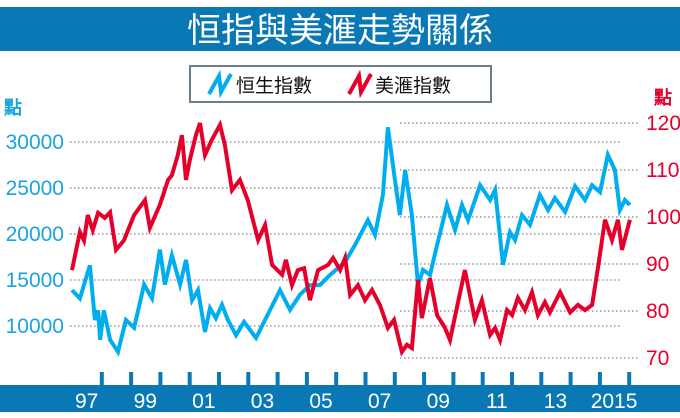  I want to click on left-tick-label: 15000, so click(35, 280).